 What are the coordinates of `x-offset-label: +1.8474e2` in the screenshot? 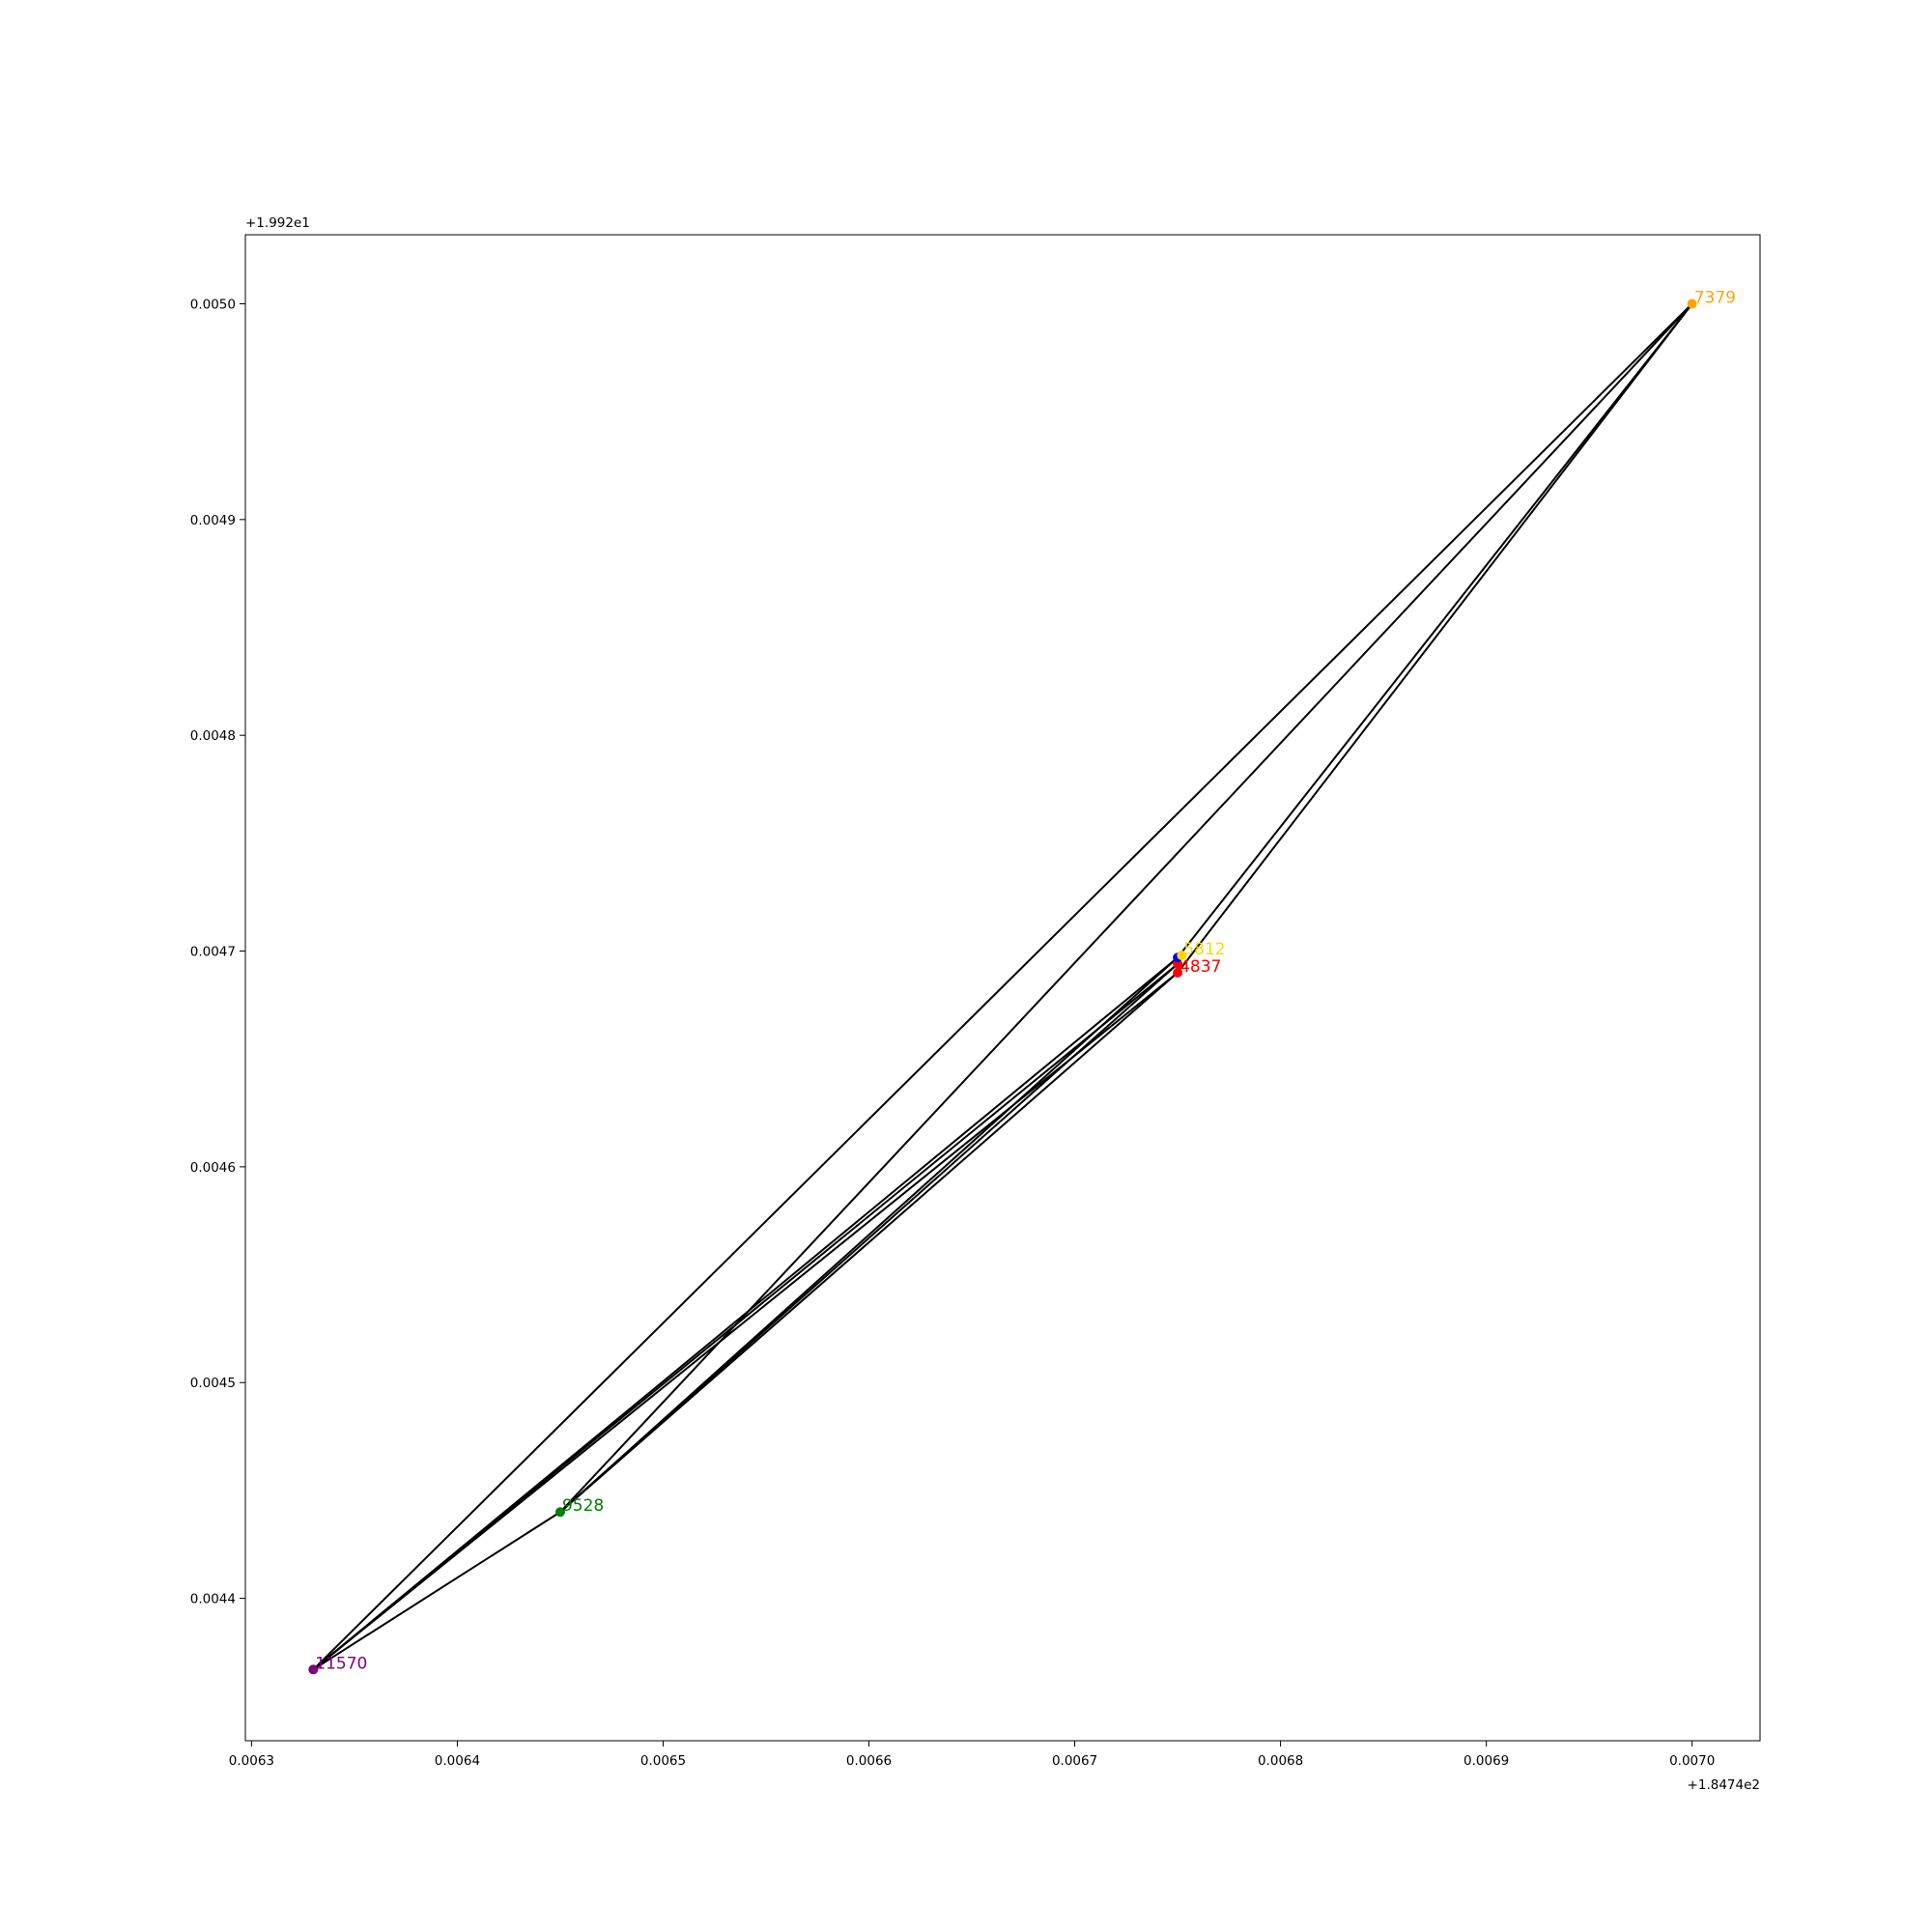 It's located at (1724, 1785).